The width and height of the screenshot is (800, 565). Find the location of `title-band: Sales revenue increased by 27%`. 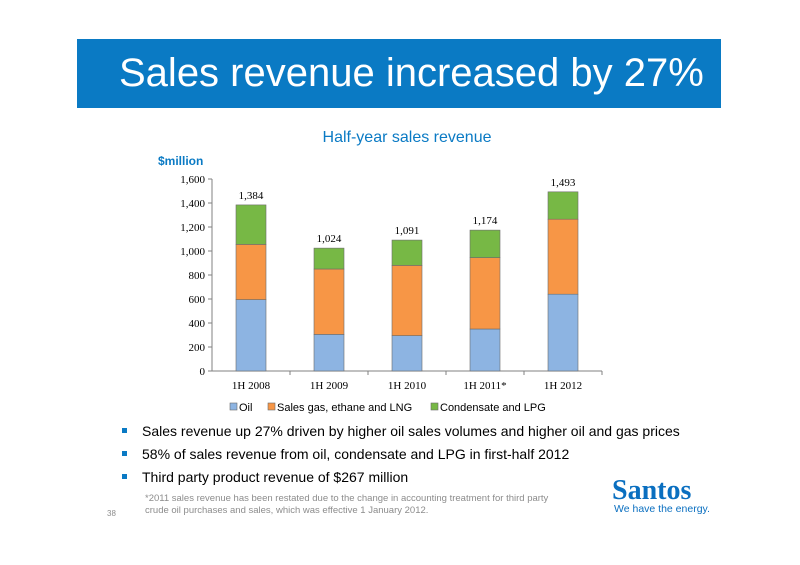

title-band: Sales revenue increased by 27% is located at coordinates (399, 73).